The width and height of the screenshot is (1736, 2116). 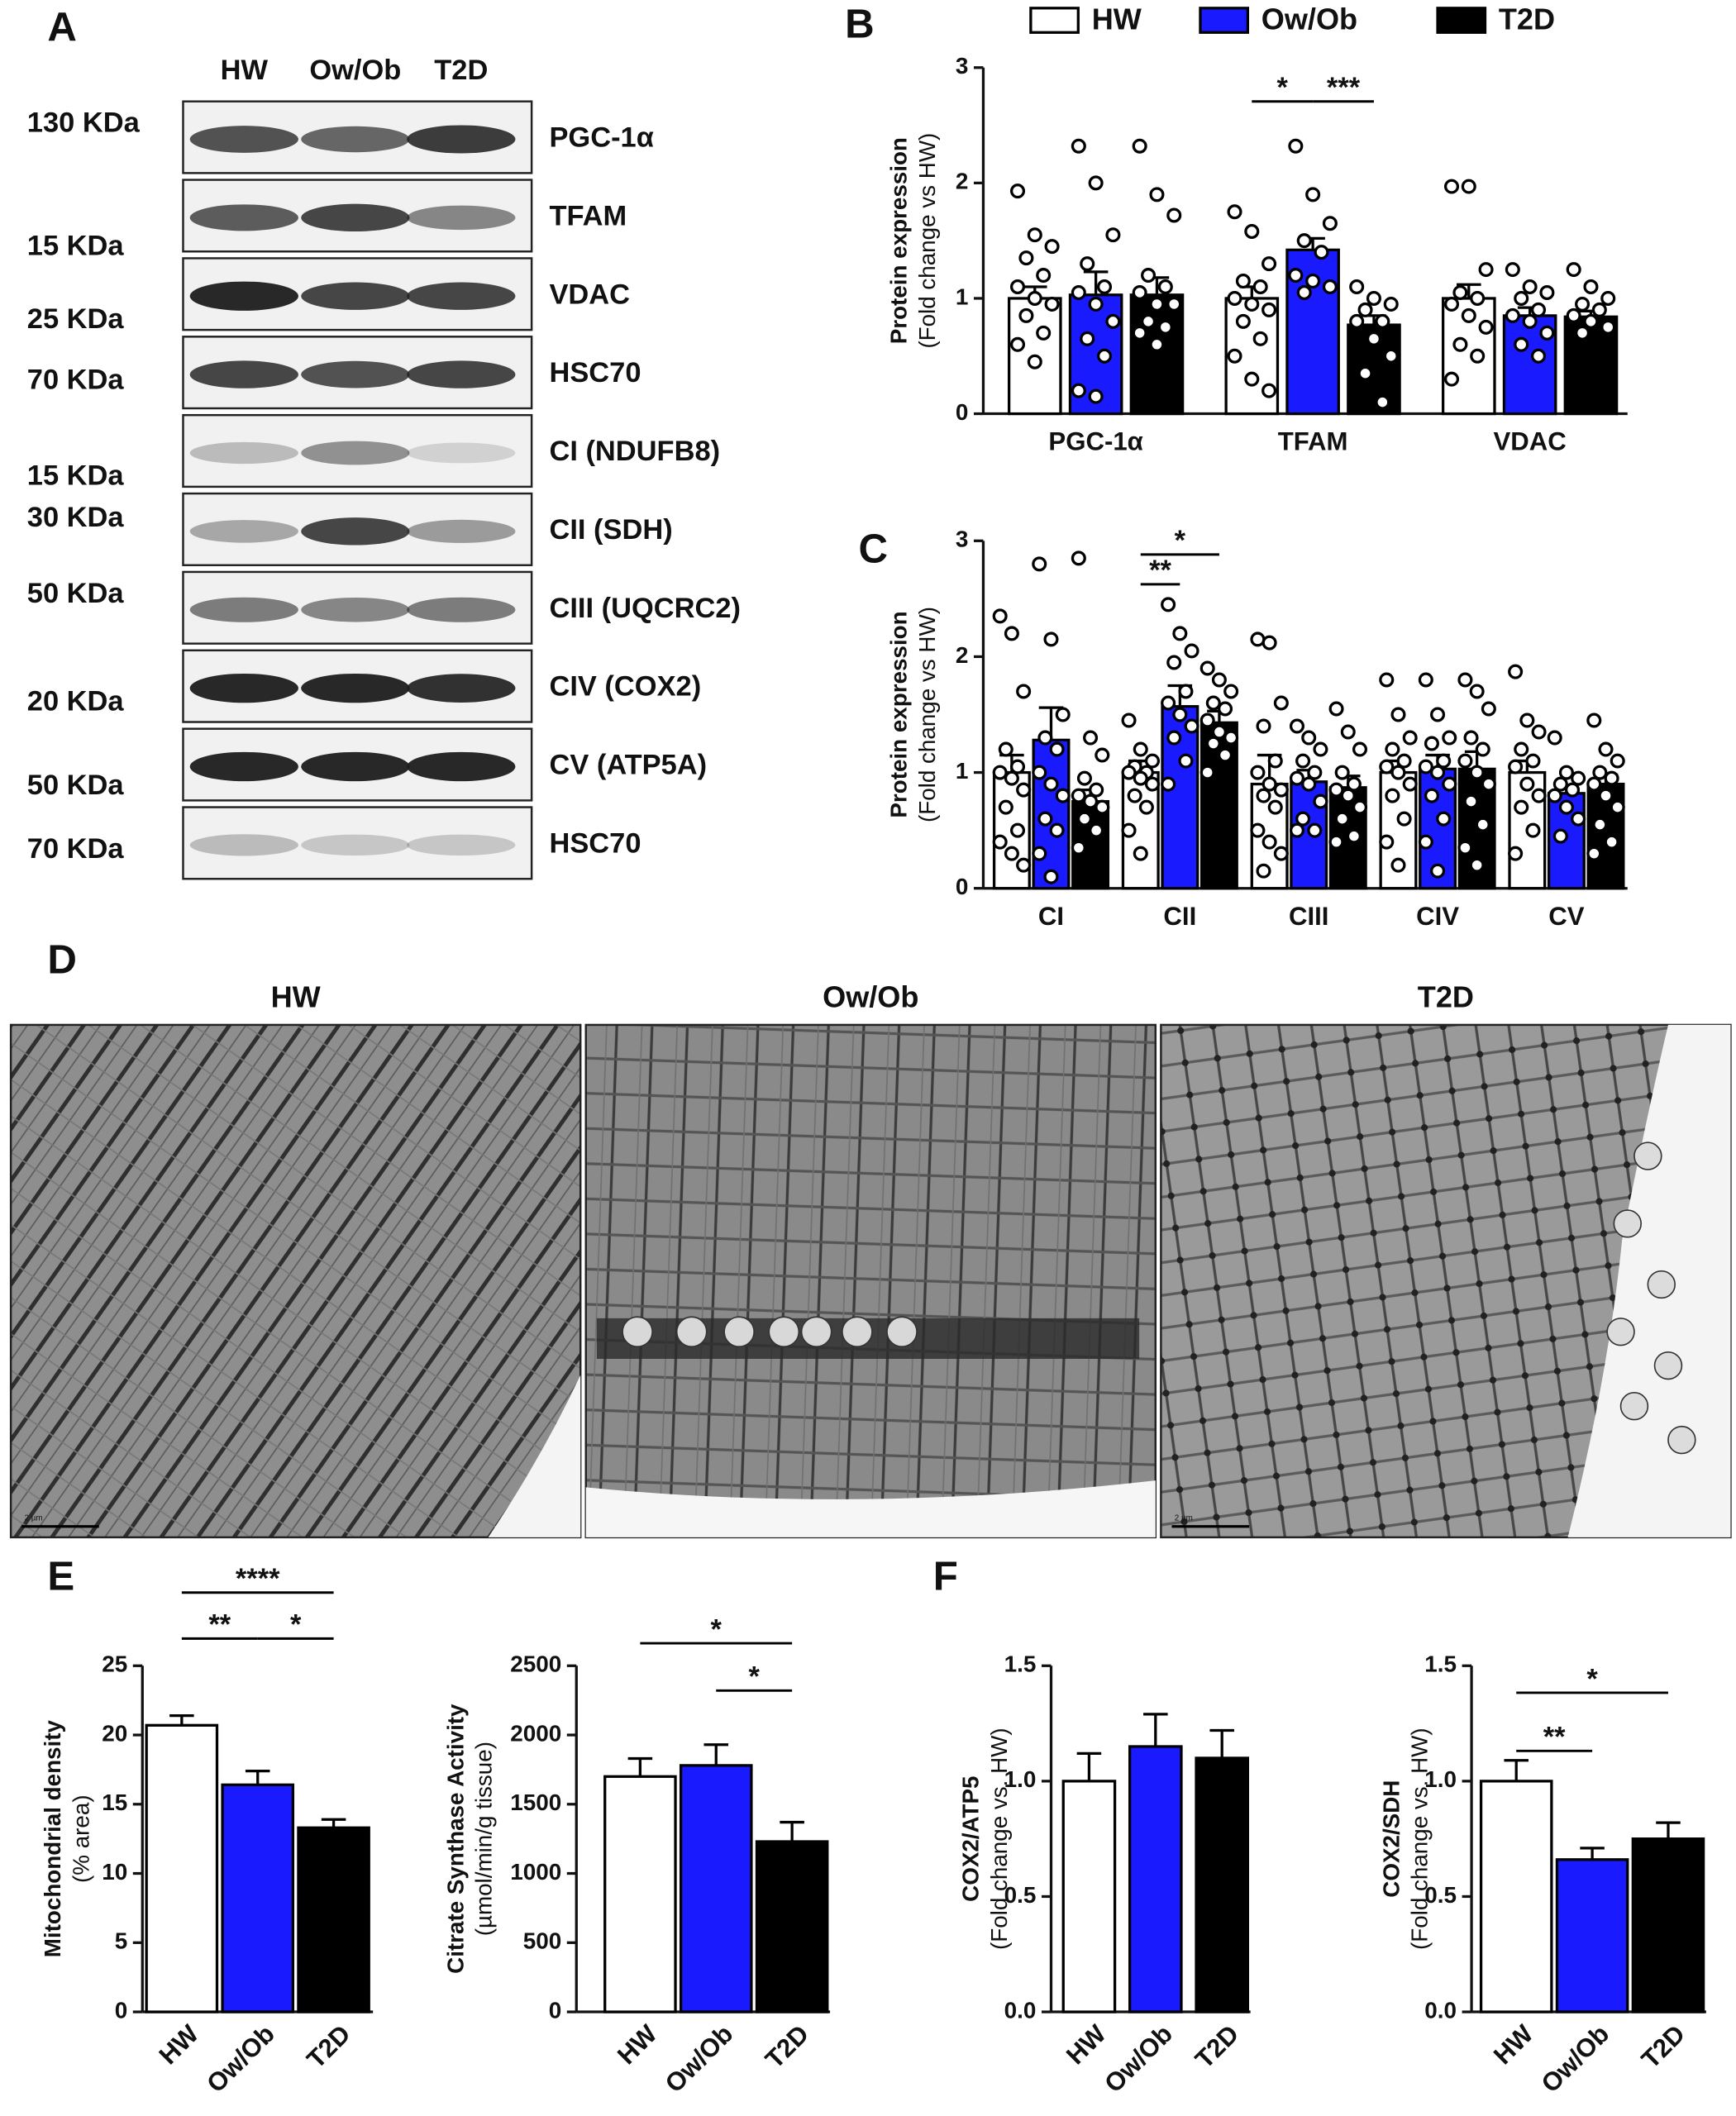 What do you see at coordinates (1313, 441) in the screenshot?
I see `x-tick-label: TFAM` at bounding box center [1313, 441].